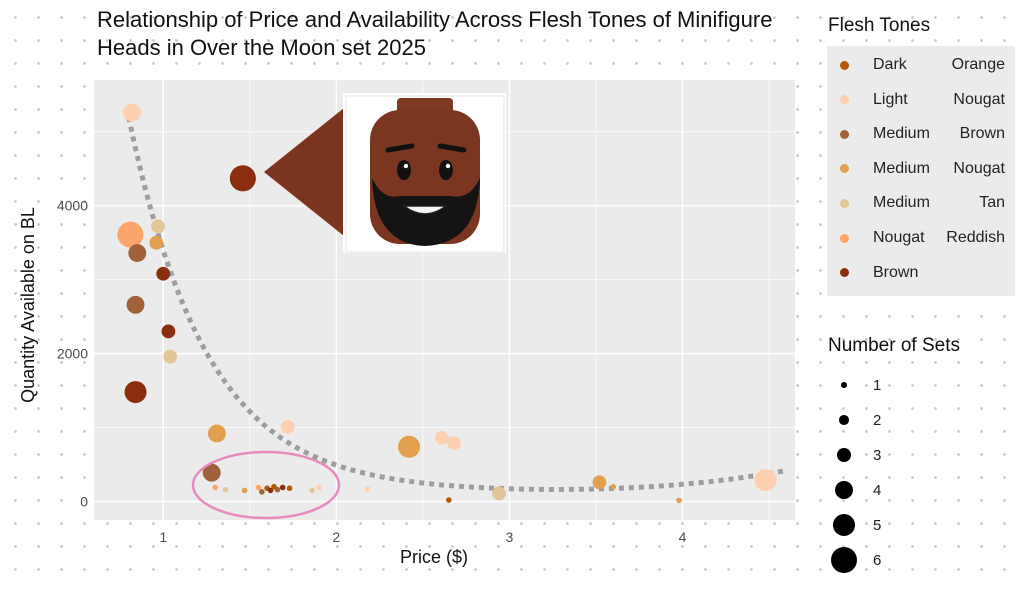 This screenshot has height=591, width=1024. Describe the element at coordinates (400, 148) in the screenshot. I see `left-eyebrow` at that location.